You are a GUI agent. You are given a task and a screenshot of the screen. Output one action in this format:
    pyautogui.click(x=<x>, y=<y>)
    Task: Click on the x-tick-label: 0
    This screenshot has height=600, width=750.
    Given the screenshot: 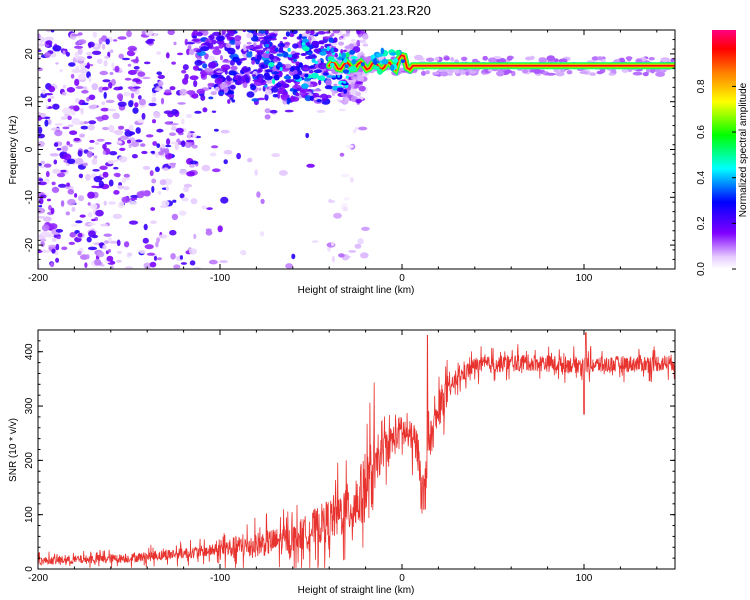 What is the action you would take?
    pyautogui.click(x=402, y=278)
    